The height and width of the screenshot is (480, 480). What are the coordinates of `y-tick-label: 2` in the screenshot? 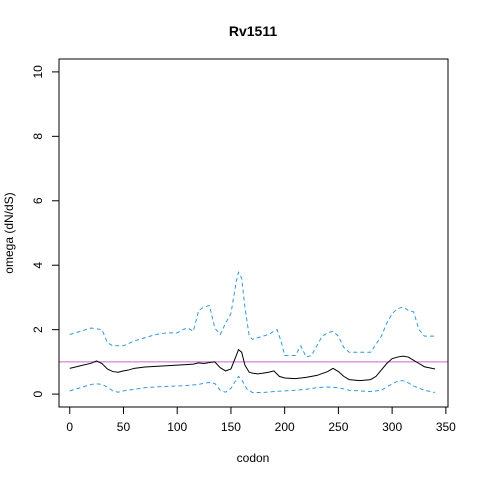 It's located at (38, 329).